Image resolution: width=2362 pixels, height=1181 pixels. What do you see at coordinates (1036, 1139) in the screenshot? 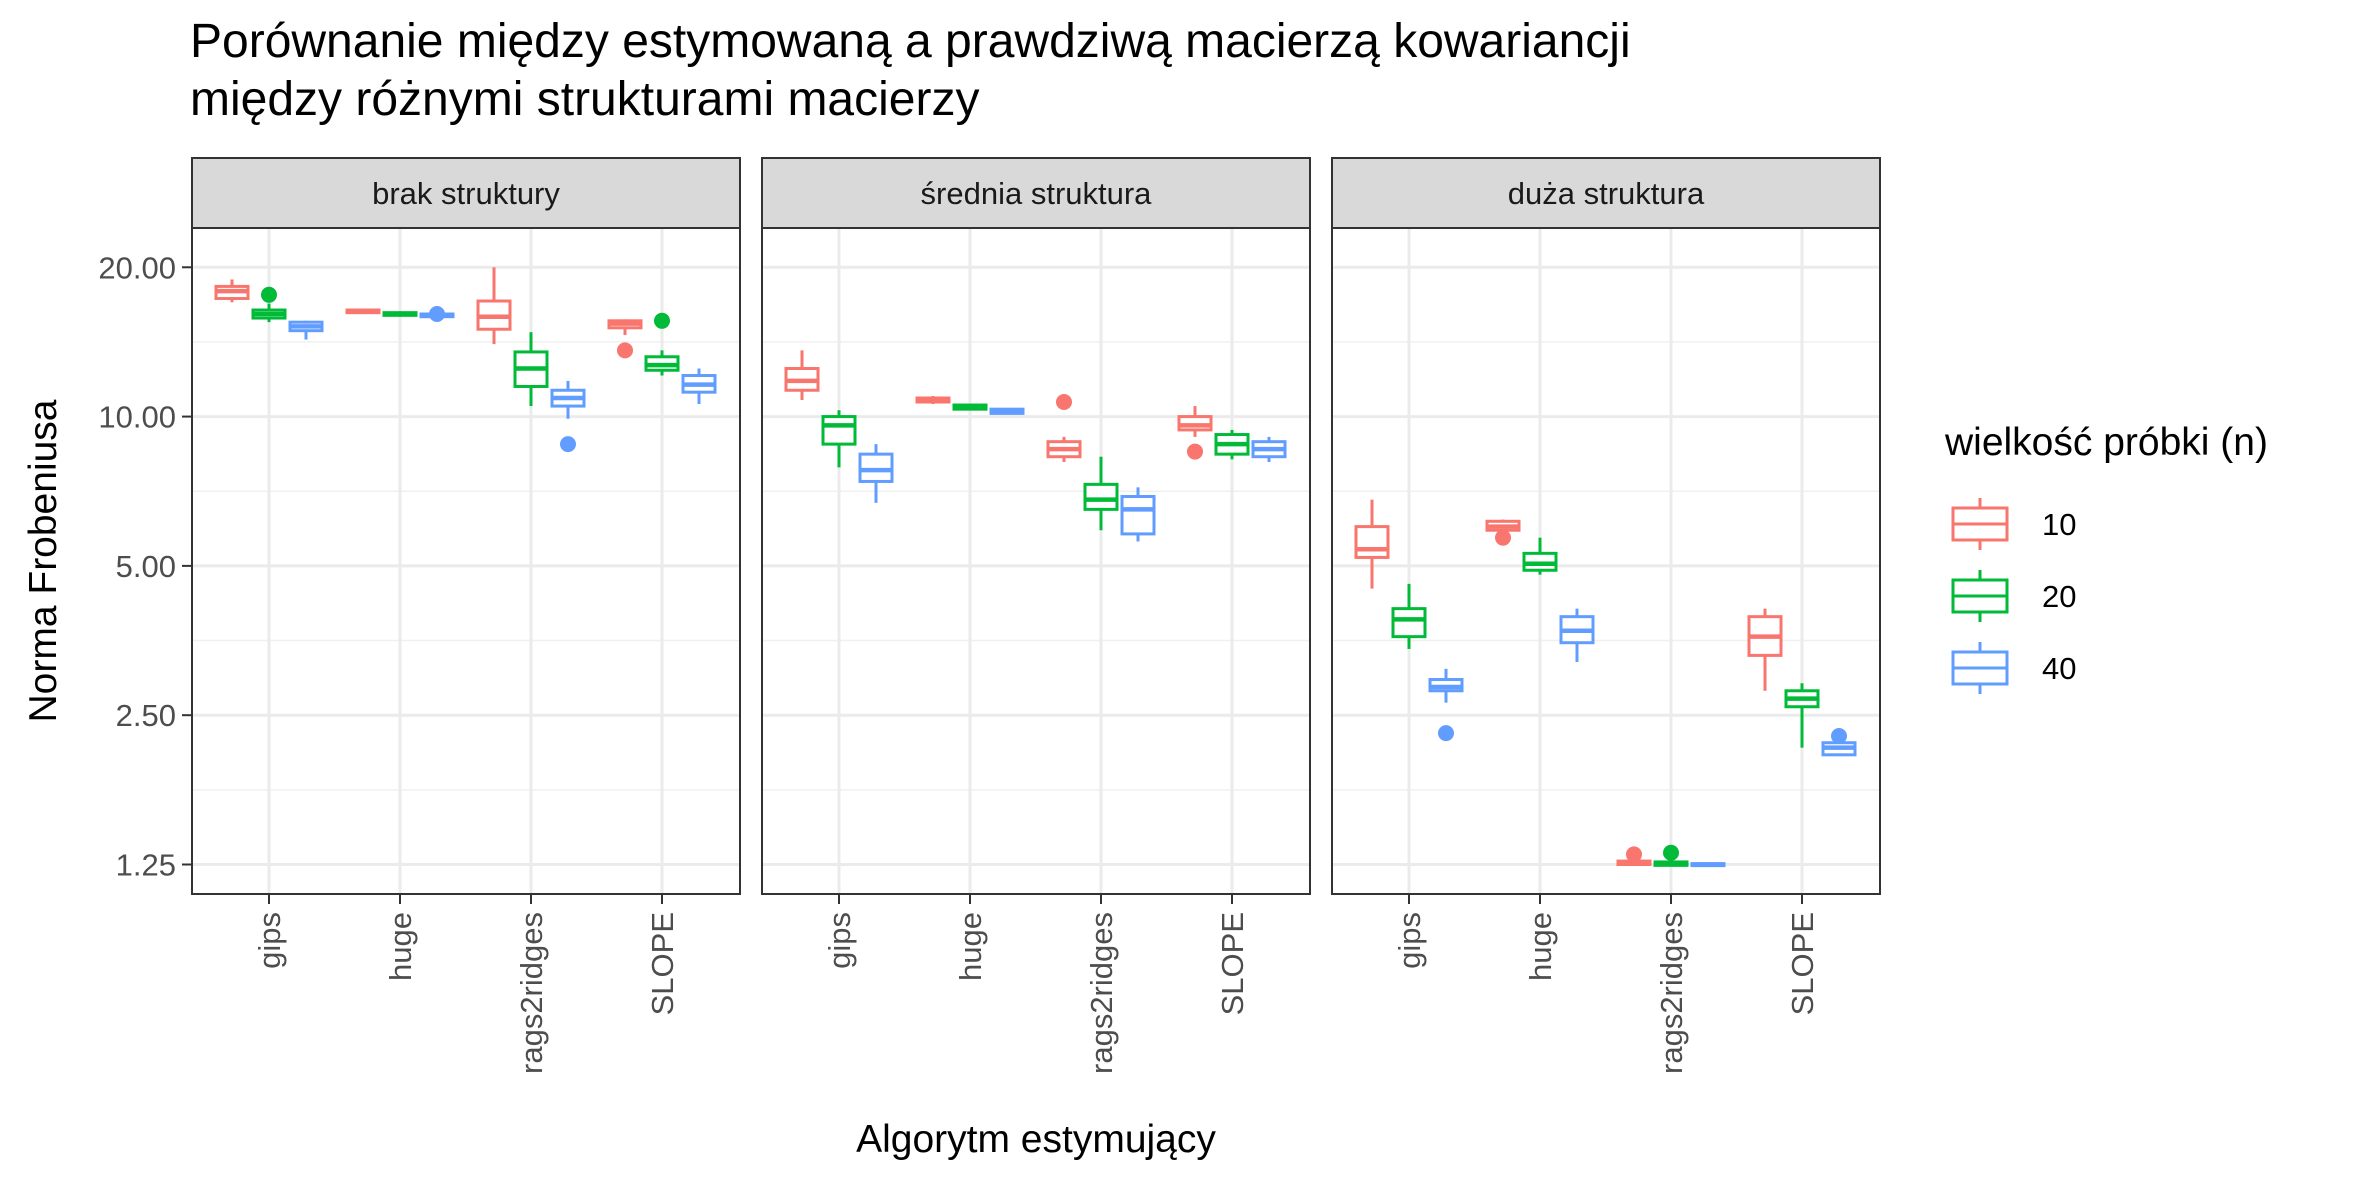
I see `x-axis-title: Algorytm estymujący` at bounding box center [1036, 1139].